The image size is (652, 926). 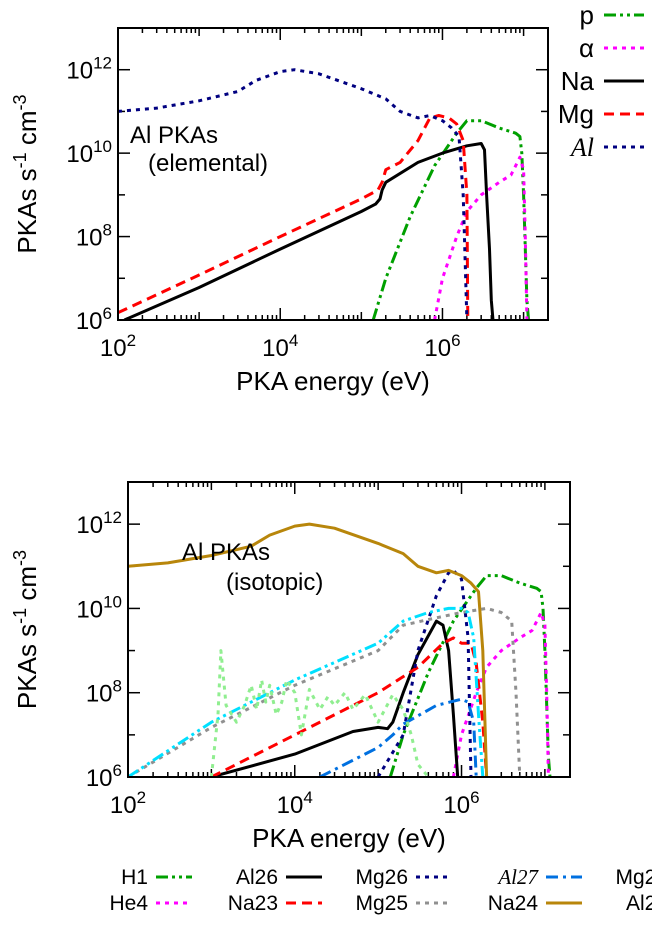 What do you see at coordinates (424, 672) in the screenshot?
I see `series-line-mg26` at bounding box center [424, 672].